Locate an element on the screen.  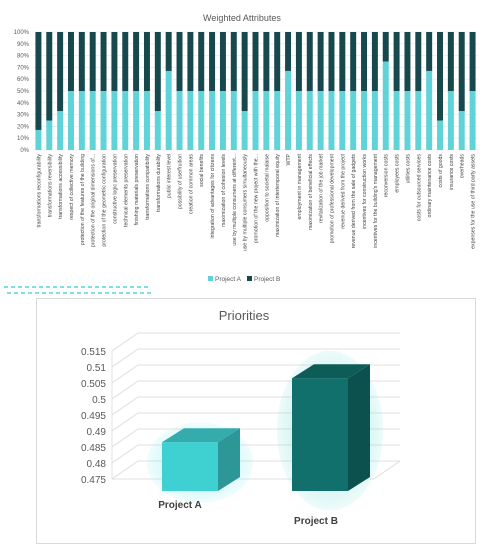
x-tick-label: respect of collective memory is located at coordinates (72, 187).